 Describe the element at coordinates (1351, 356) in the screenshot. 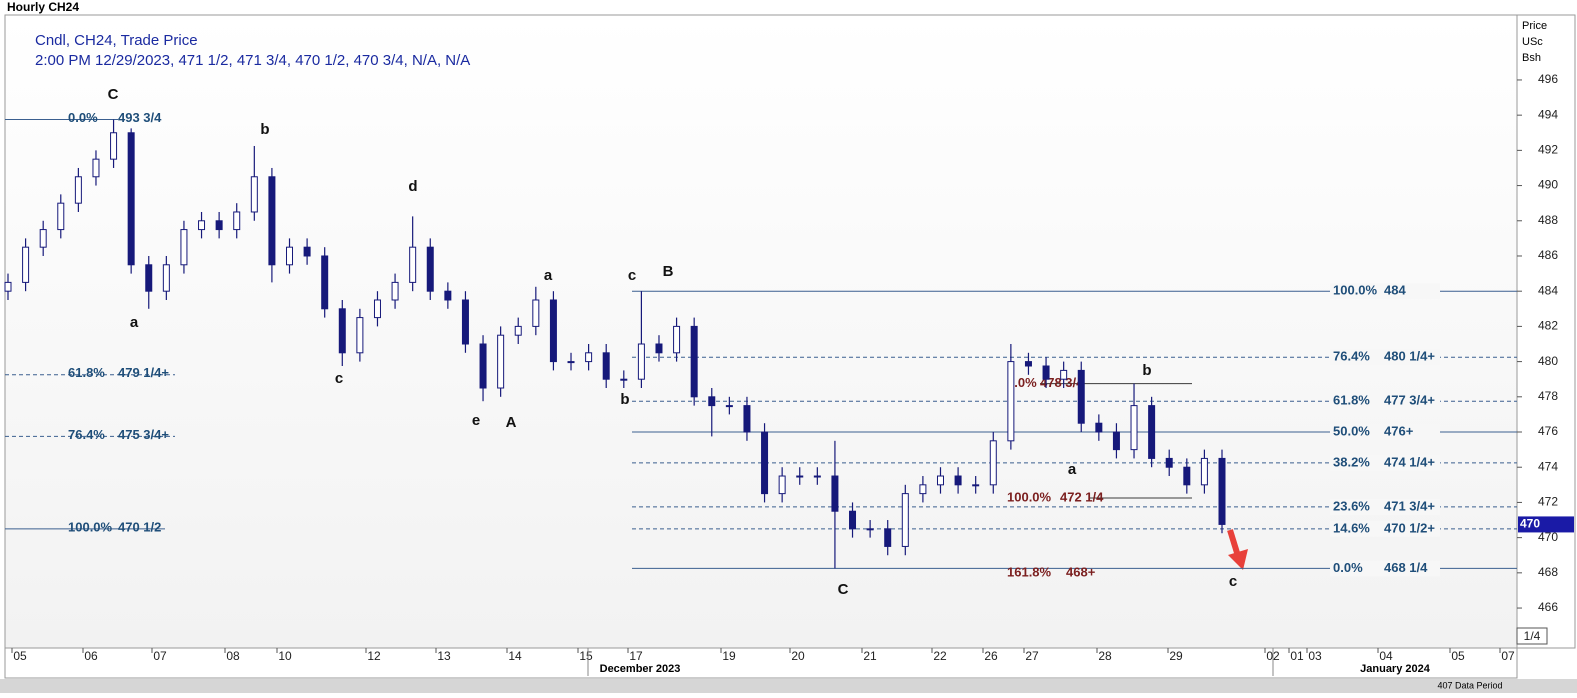

I see `fib-ratio: 76.4%` at that location.